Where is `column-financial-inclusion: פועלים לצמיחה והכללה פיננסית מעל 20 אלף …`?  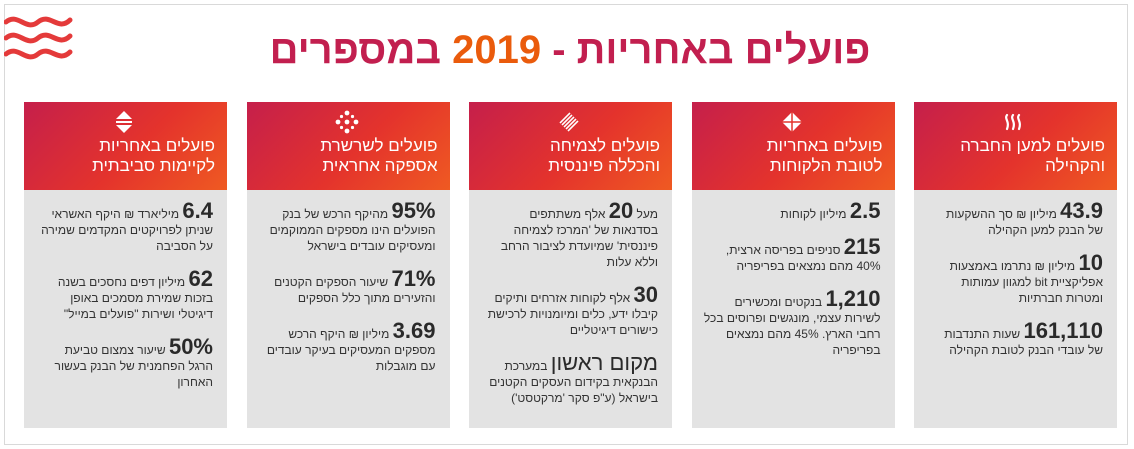
column-financial-inclusion: פועלים לצמיחה והכללה פיננסית מעל 20 אלף … is located at coordinates (570, 265).